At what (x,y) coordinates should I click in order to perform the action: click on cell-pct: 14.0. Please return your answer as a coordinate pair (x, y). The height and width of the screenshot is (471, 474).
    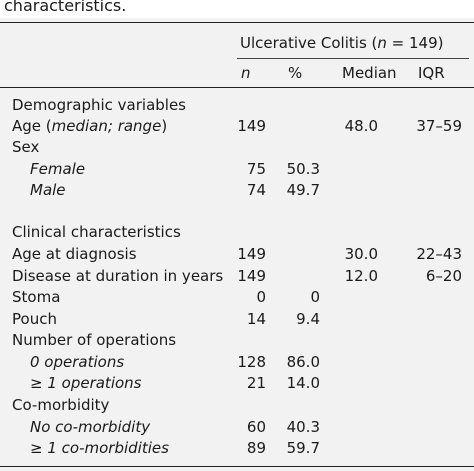
    Looking at the image, I should click on (303, 383).